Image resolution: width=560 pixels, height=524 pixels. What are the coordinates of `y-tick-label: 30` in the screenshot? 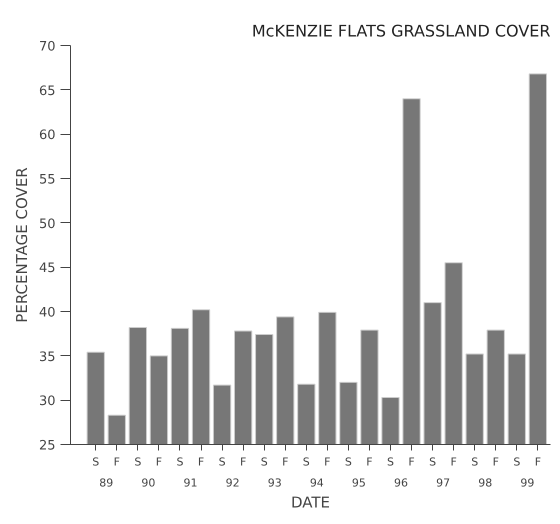 It's located at (47, 402).